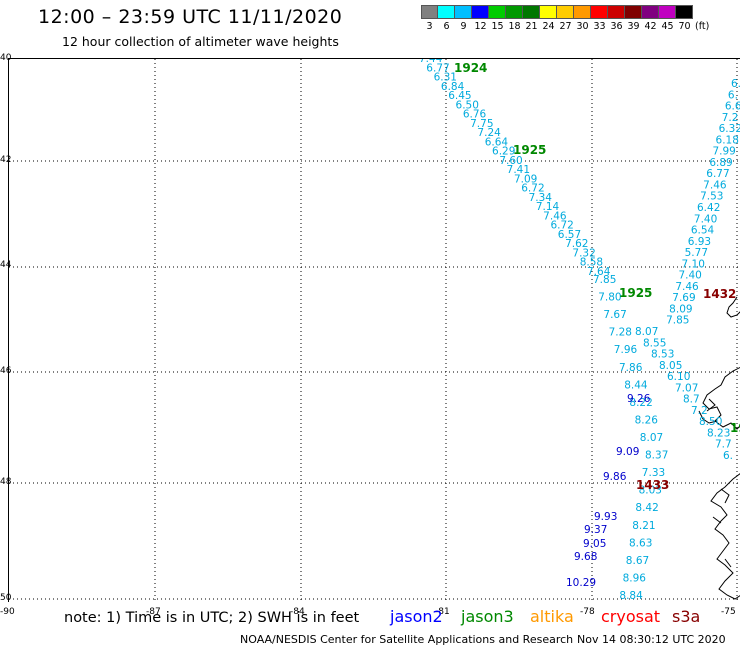 The width and height of the screenshot is (740, 650). I want to click on coastline, so click(719, 448).